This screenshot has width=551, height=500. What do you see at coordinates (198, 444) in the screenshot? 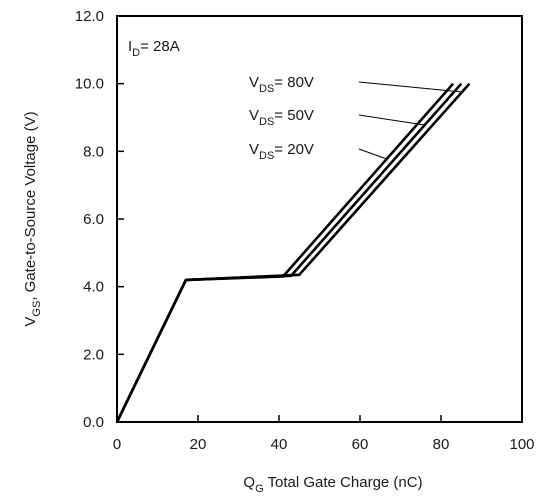
I see `x-tick-label: 20` at bounding box center [198, 444].